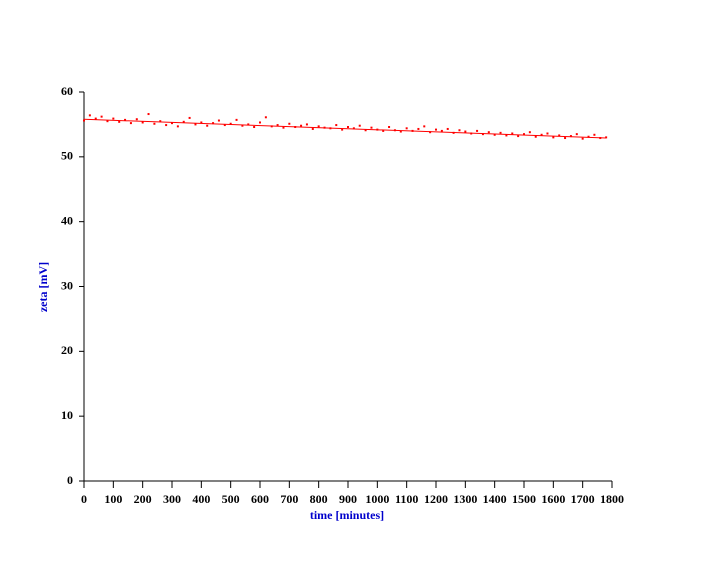 The image size is (707, 565). Describe the element at coordinates (436, 499) in the screenshot. I see `x-tick-label: 1200` at that location.